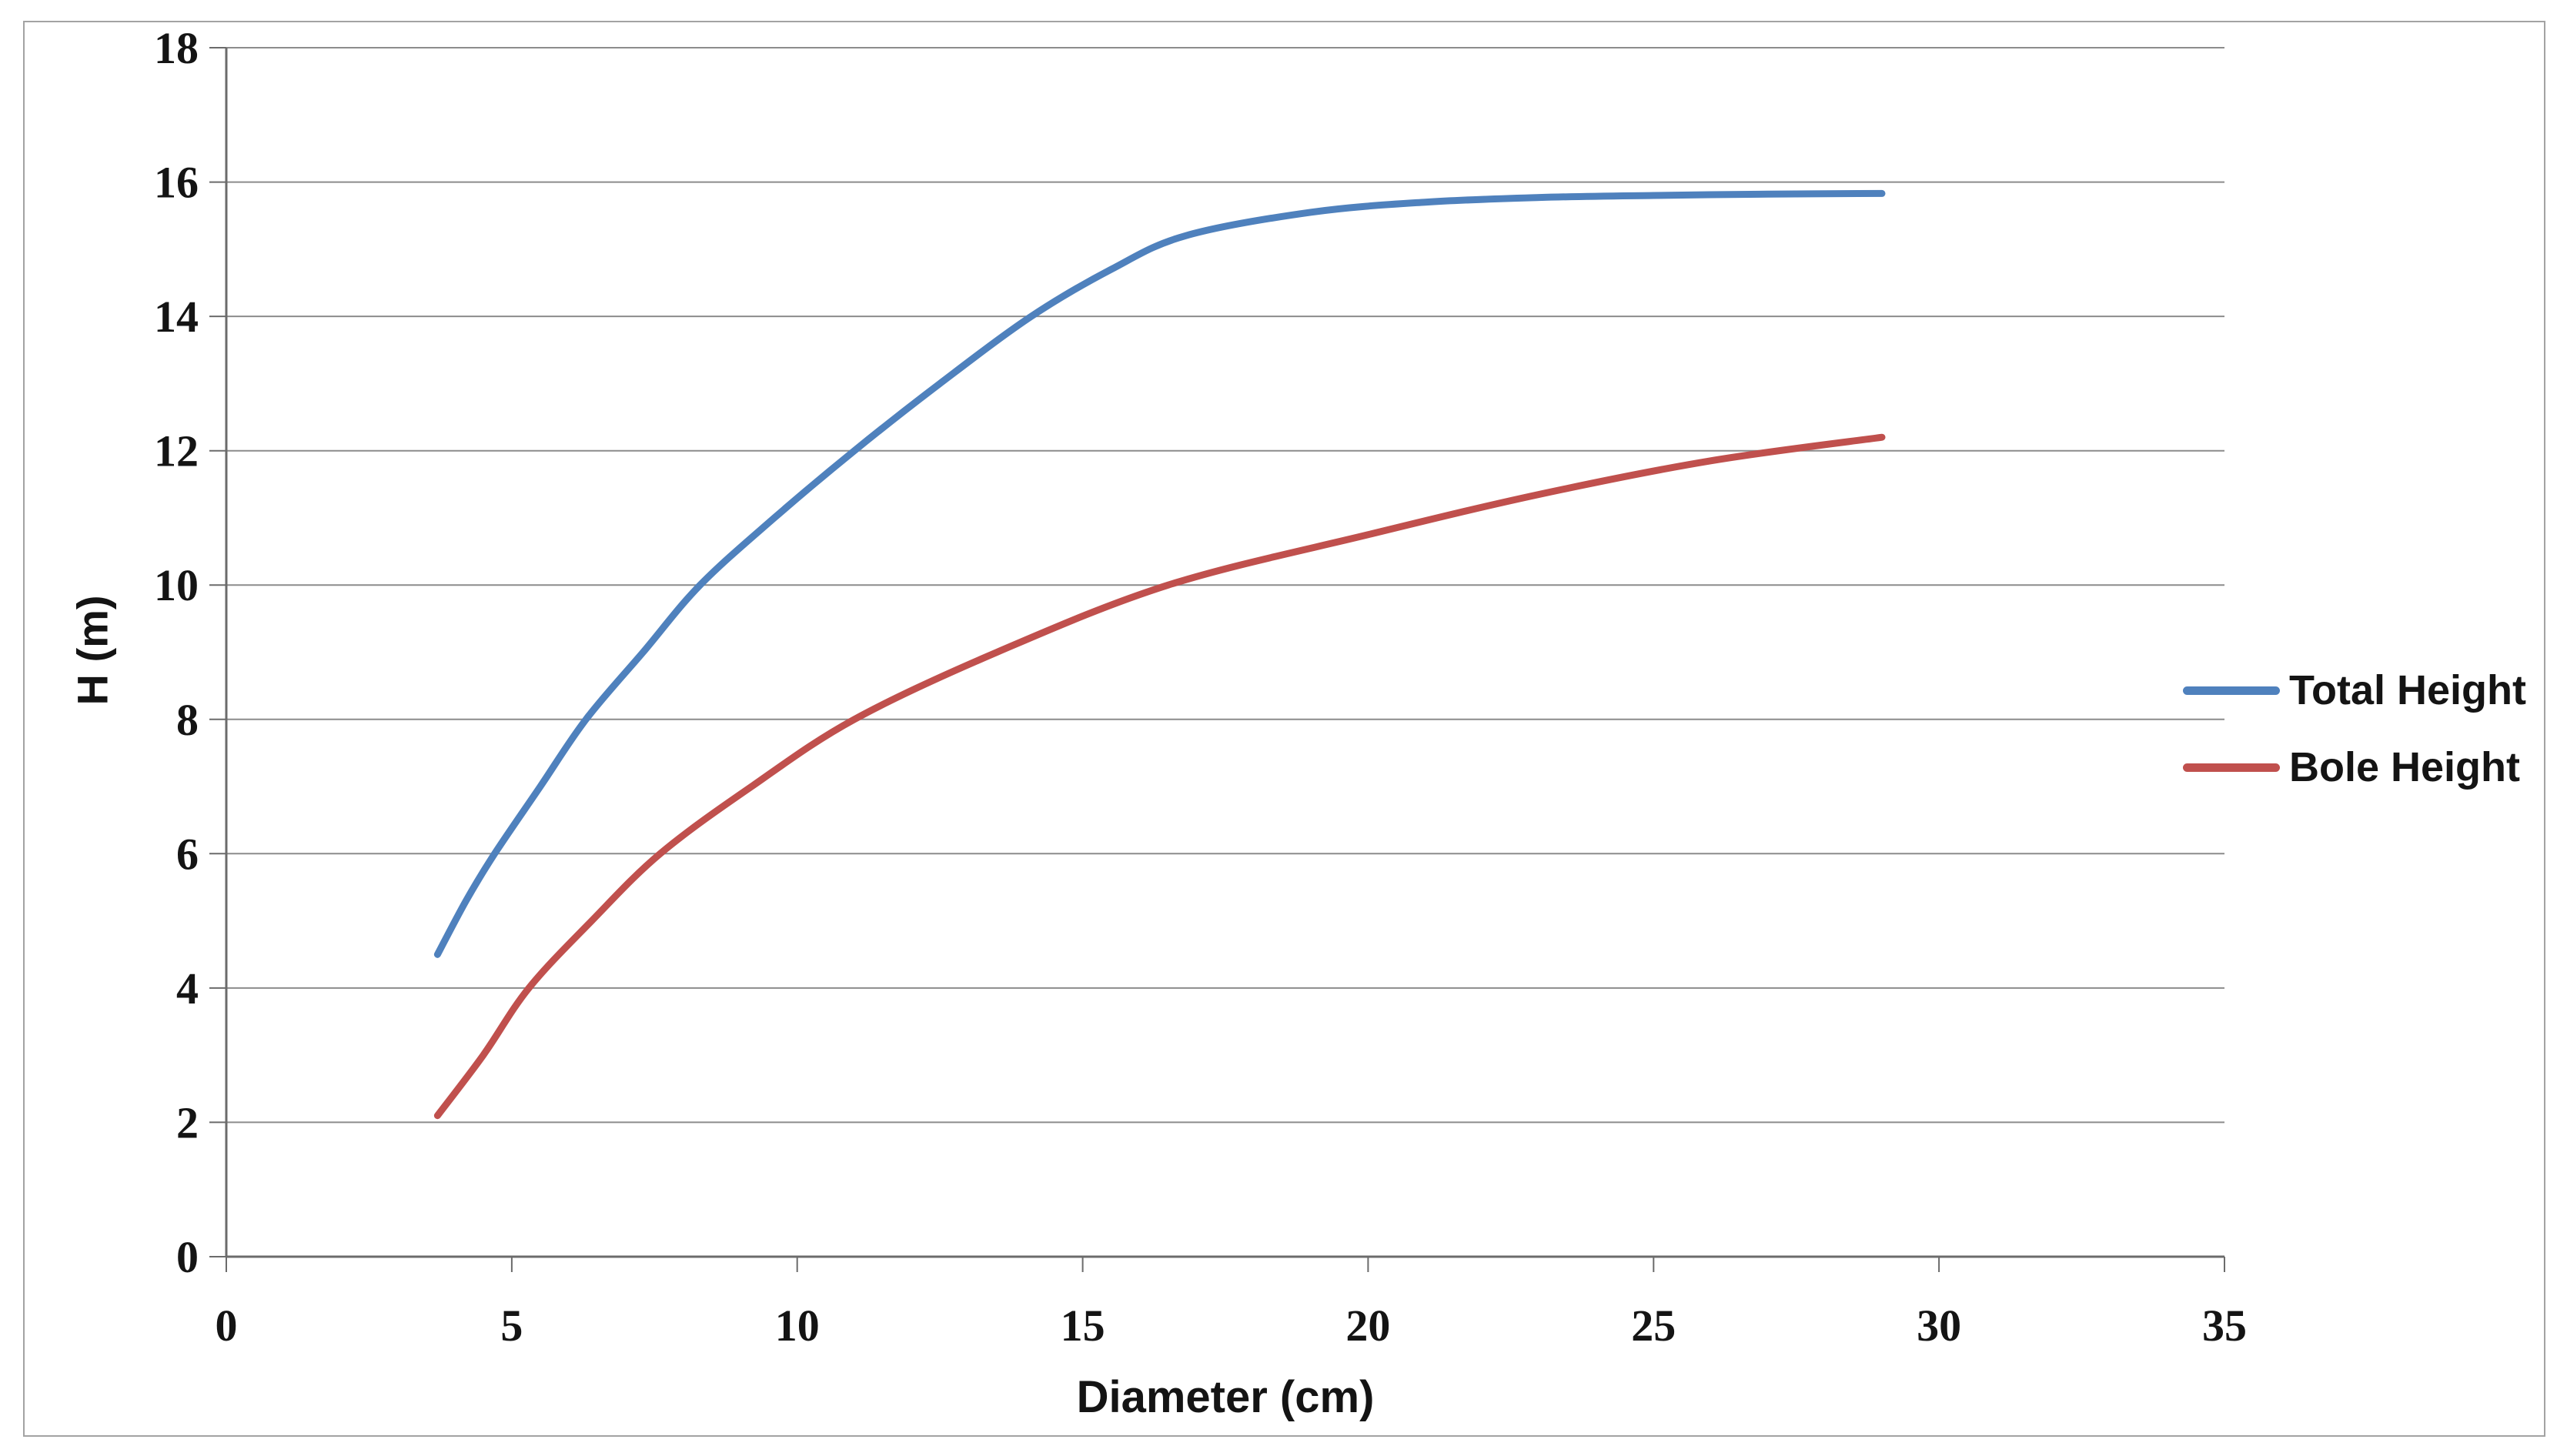  Describe the element at coordinates (187, 1257) in the screenshot. I see `y-tick-label: 0` at that location.